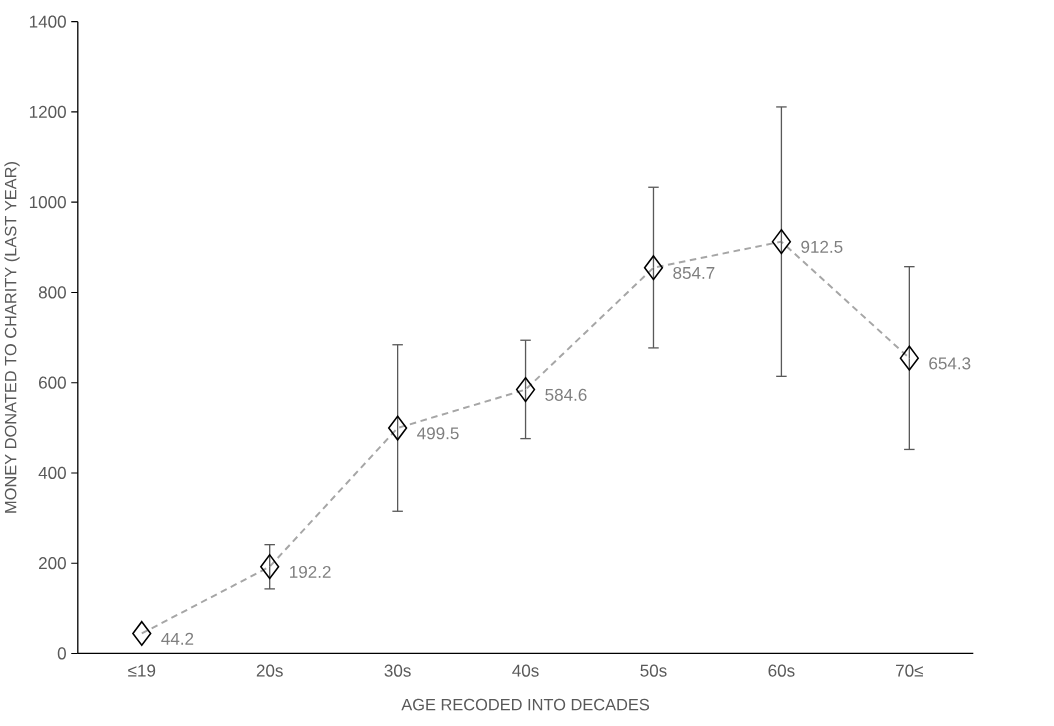 This screenshot has width=1054, height=726. I want to click on x-tick-label: 70≤, so click(909, 670).